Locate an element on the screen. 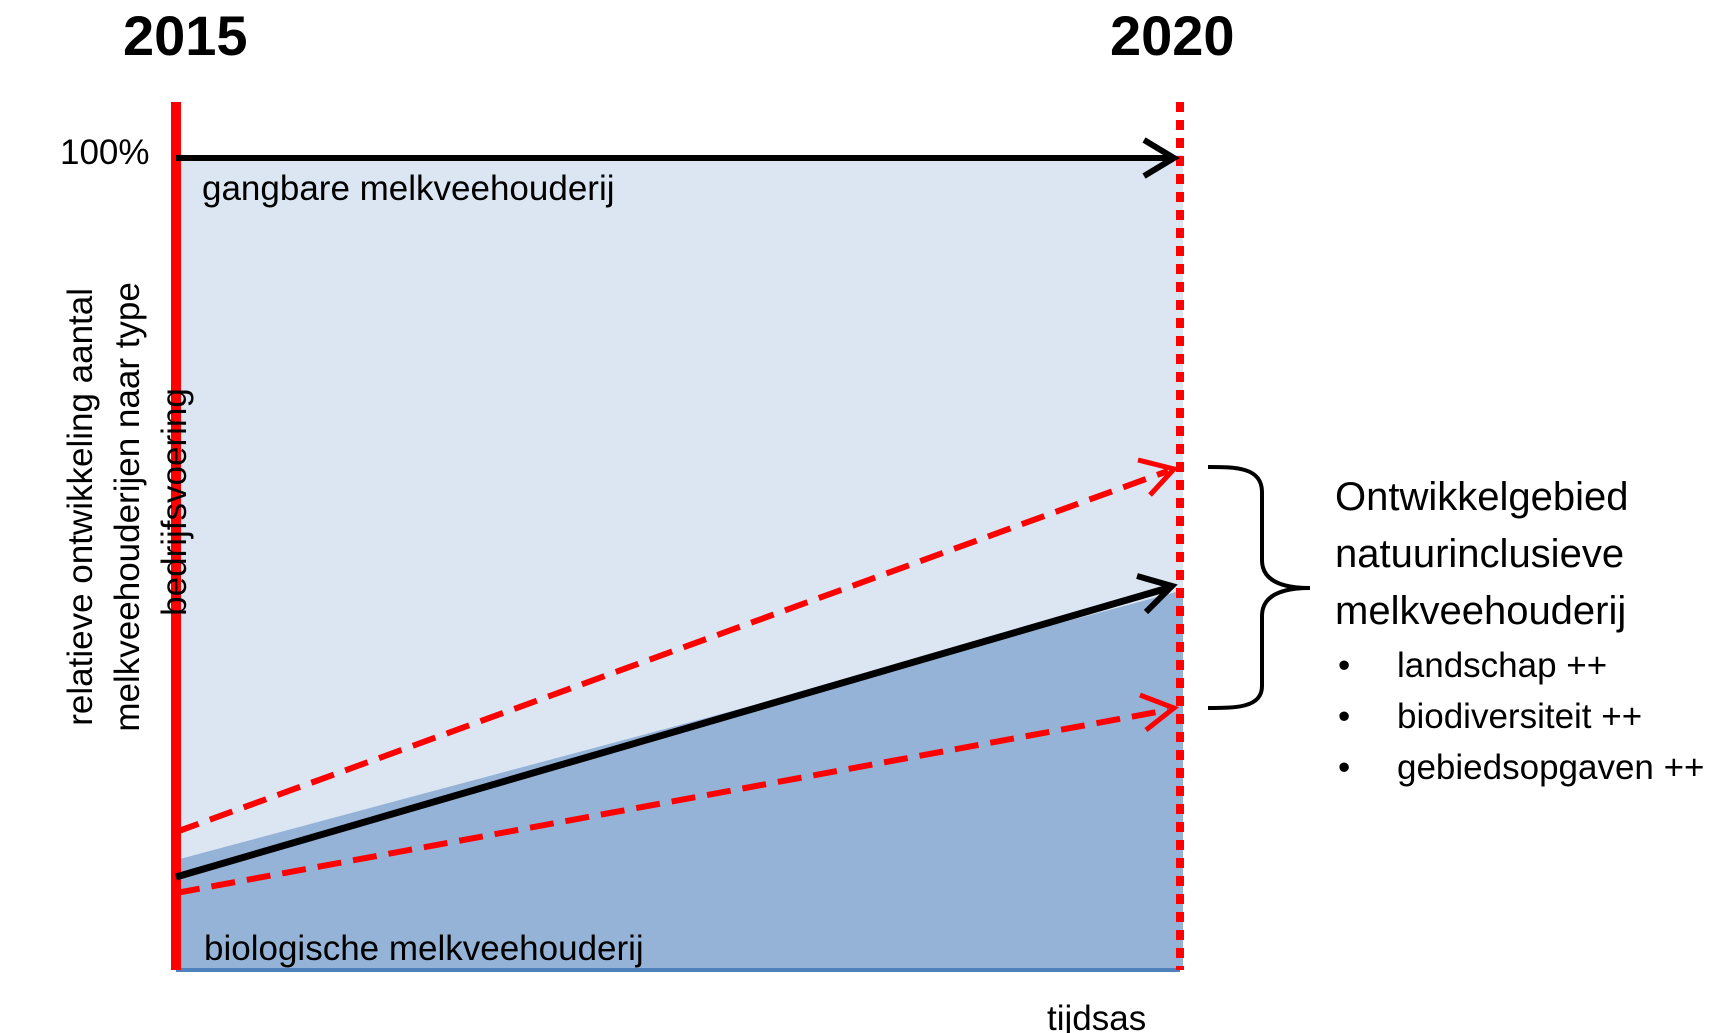 The height and width of the screenshot is (1033, 1736). y-axis-label-line-3: bedrijfsvoering is located at coordinates (174, 502).